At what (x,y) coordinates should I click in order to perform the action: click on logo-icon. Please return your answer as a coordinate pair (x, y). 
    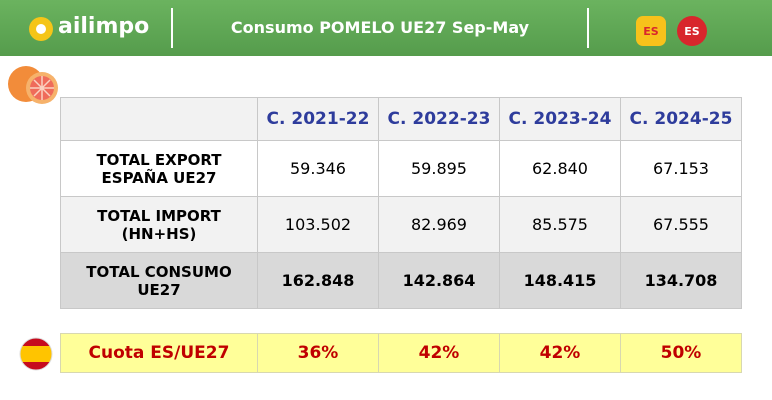
    Looking at the image, I should click on (41, 29).